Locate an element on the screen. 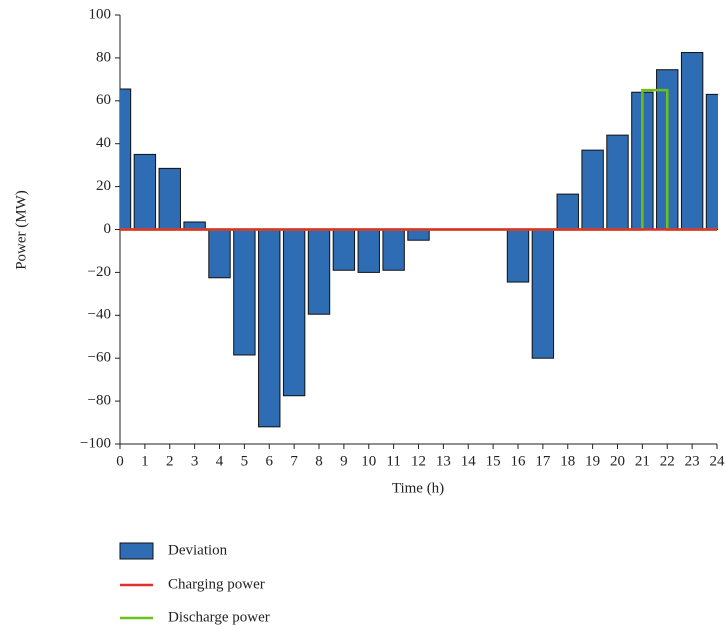 This screenshot has width=725, height=637. y-tick-label: −80 is located at coordinates (99, 401).